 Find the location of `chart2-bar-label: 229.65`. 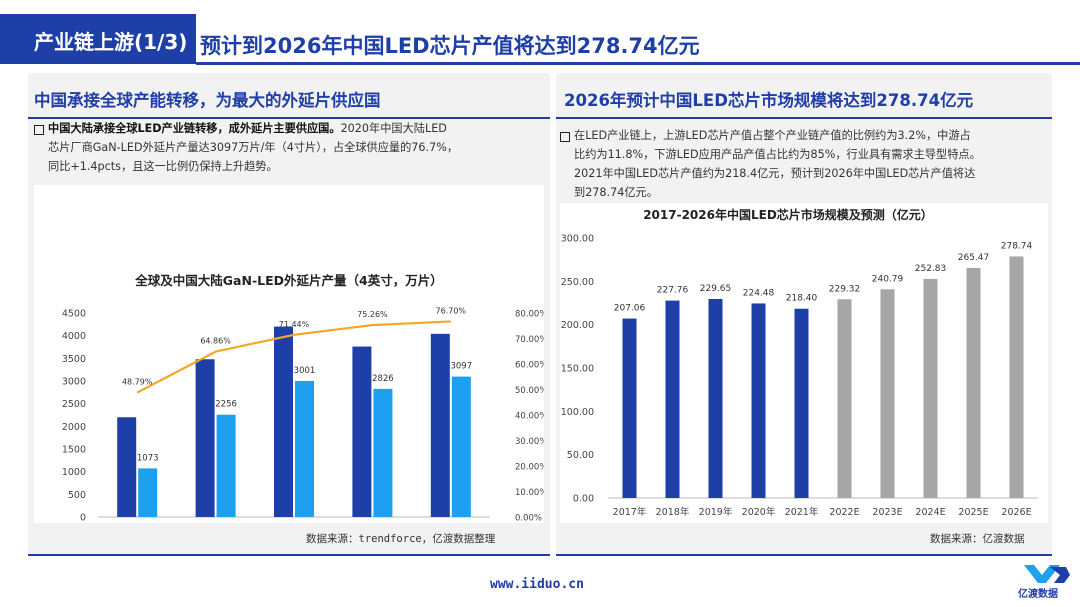

chart2-bar-label: 229.65 is located at coordinates (716, 289).